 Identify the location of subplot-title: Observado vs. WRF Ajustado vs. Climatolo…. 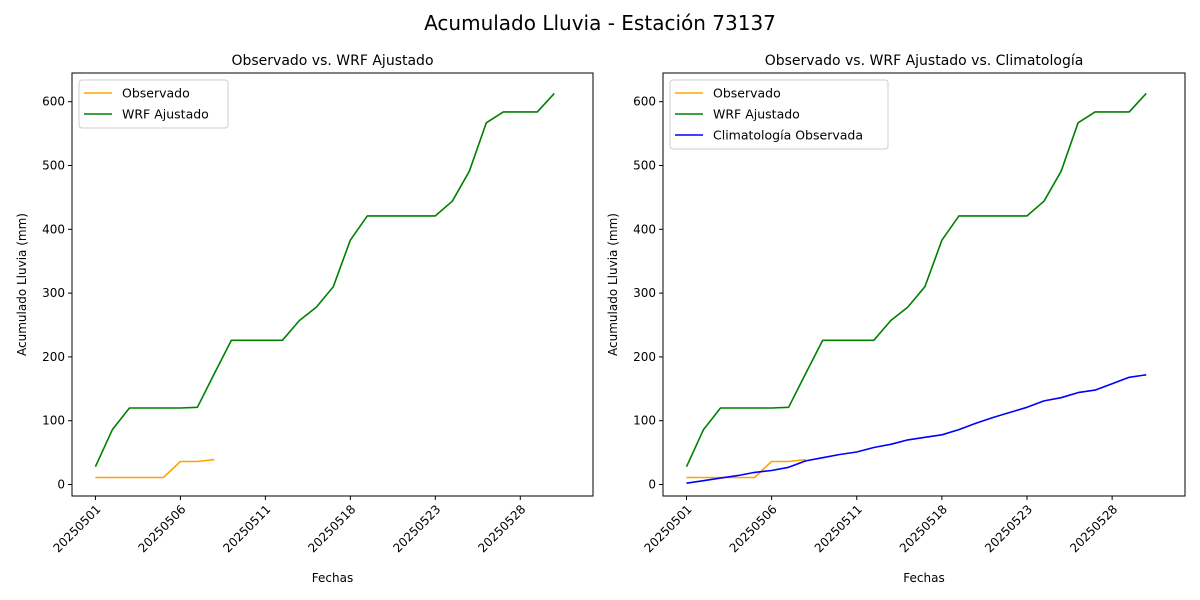
(924, 61).